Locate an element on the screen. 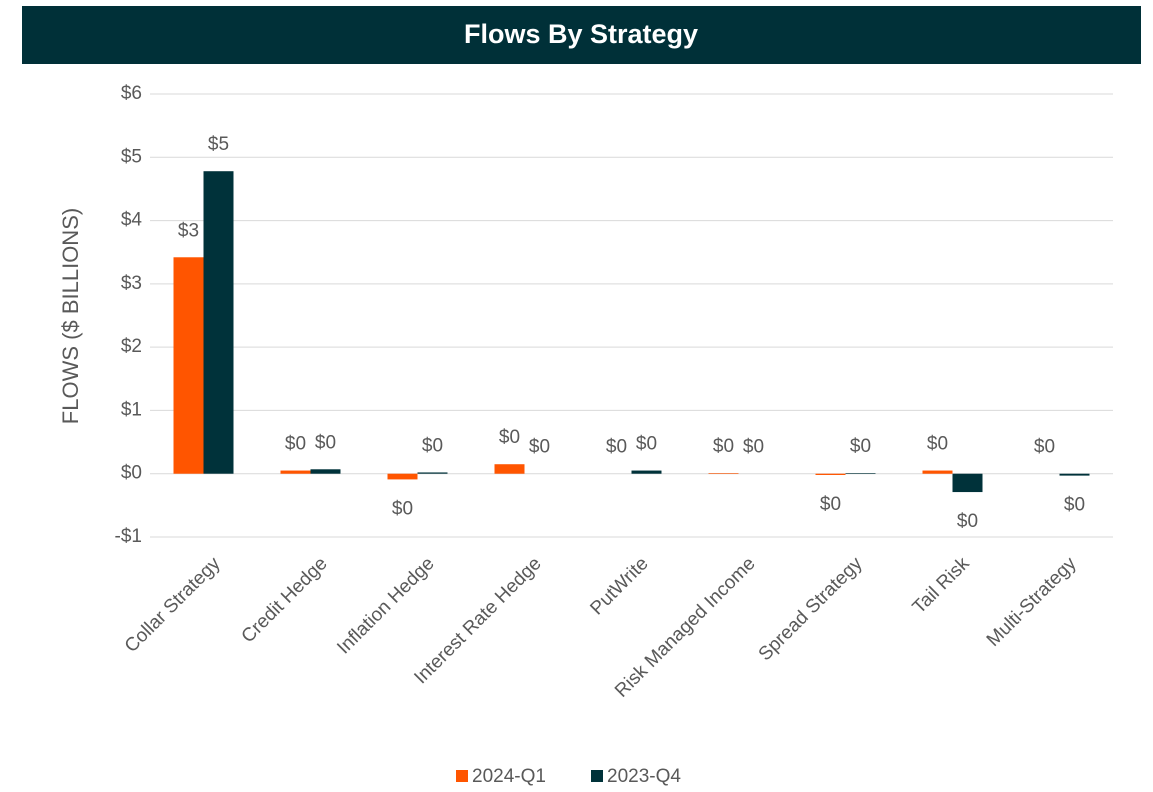  data-label: $3 is located at coordinates (188, 230).